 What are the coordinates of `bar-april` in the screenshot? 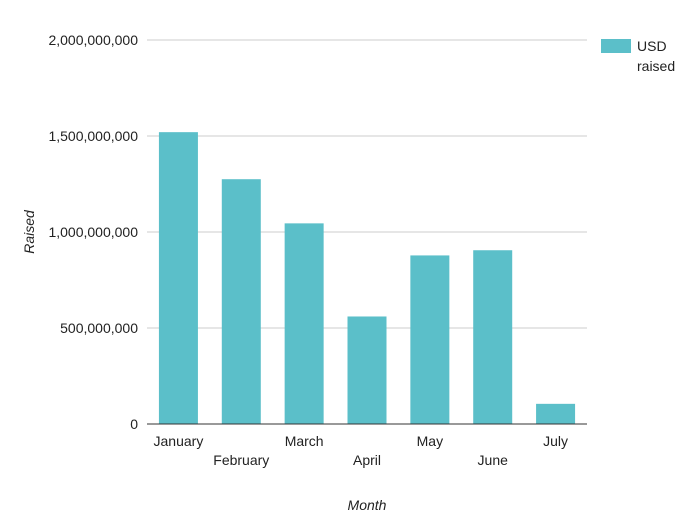 It's located at (367, 370).